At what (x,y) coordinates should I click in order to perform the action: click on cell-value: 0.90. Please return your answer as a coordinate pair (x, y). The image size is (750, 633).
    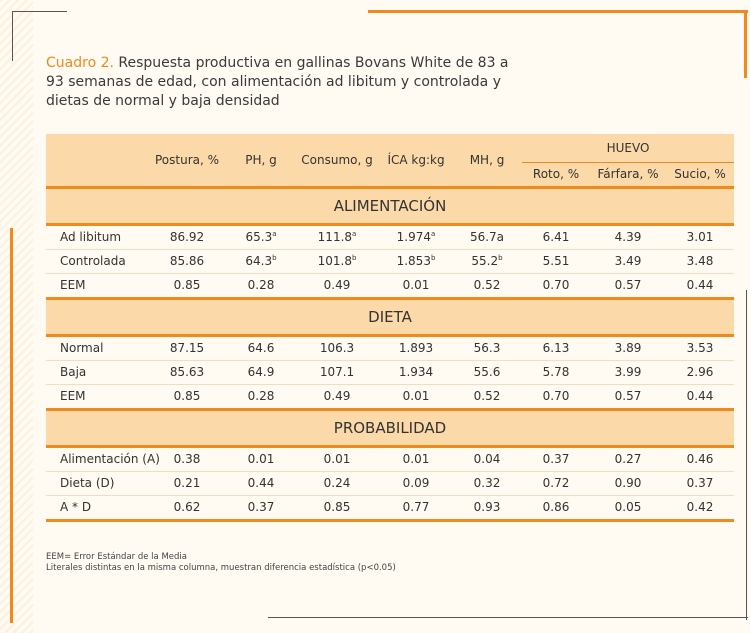
    Looking at the image, I should click on (628, 483).